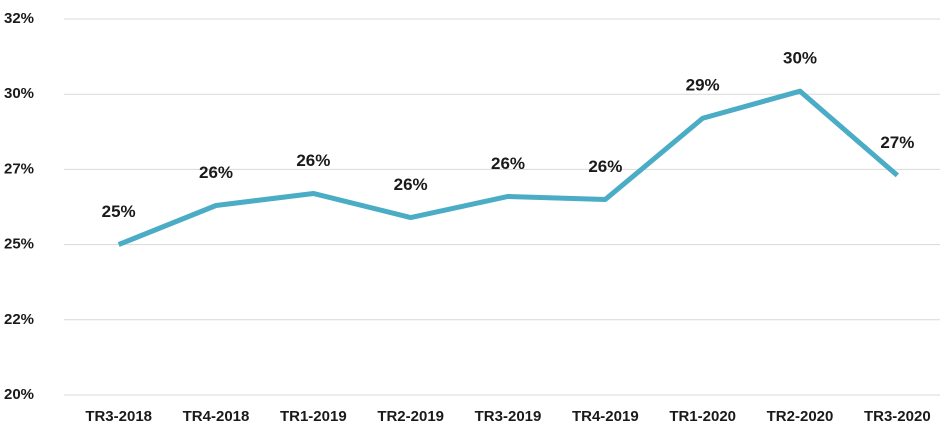  I want to click on y-tick-label: 32%, so click(19, 18).